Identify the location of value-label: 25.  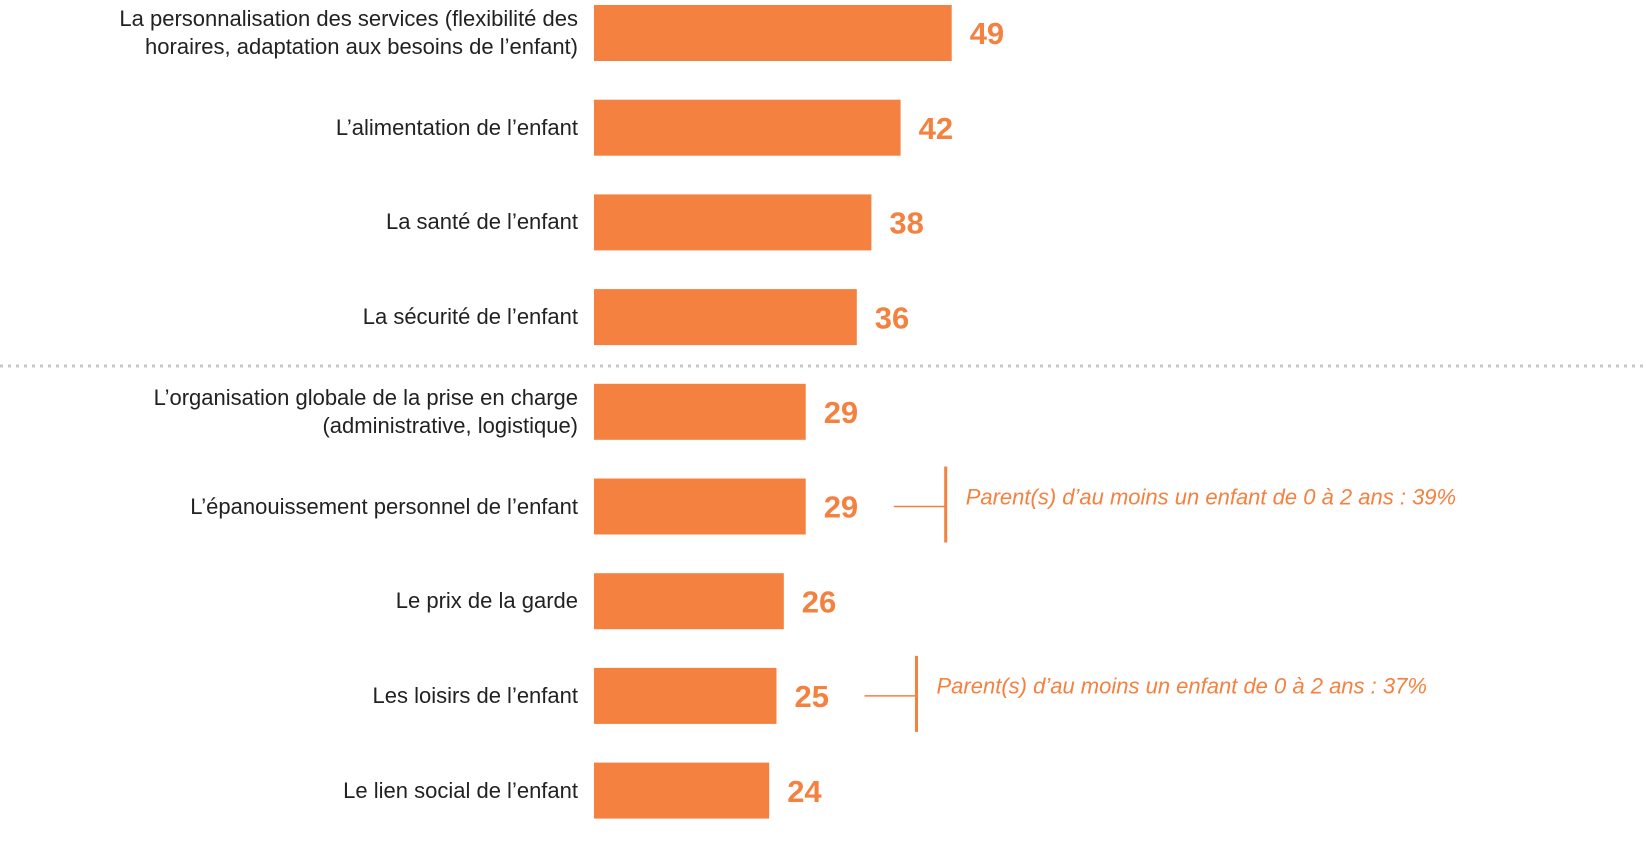
(812, 696).